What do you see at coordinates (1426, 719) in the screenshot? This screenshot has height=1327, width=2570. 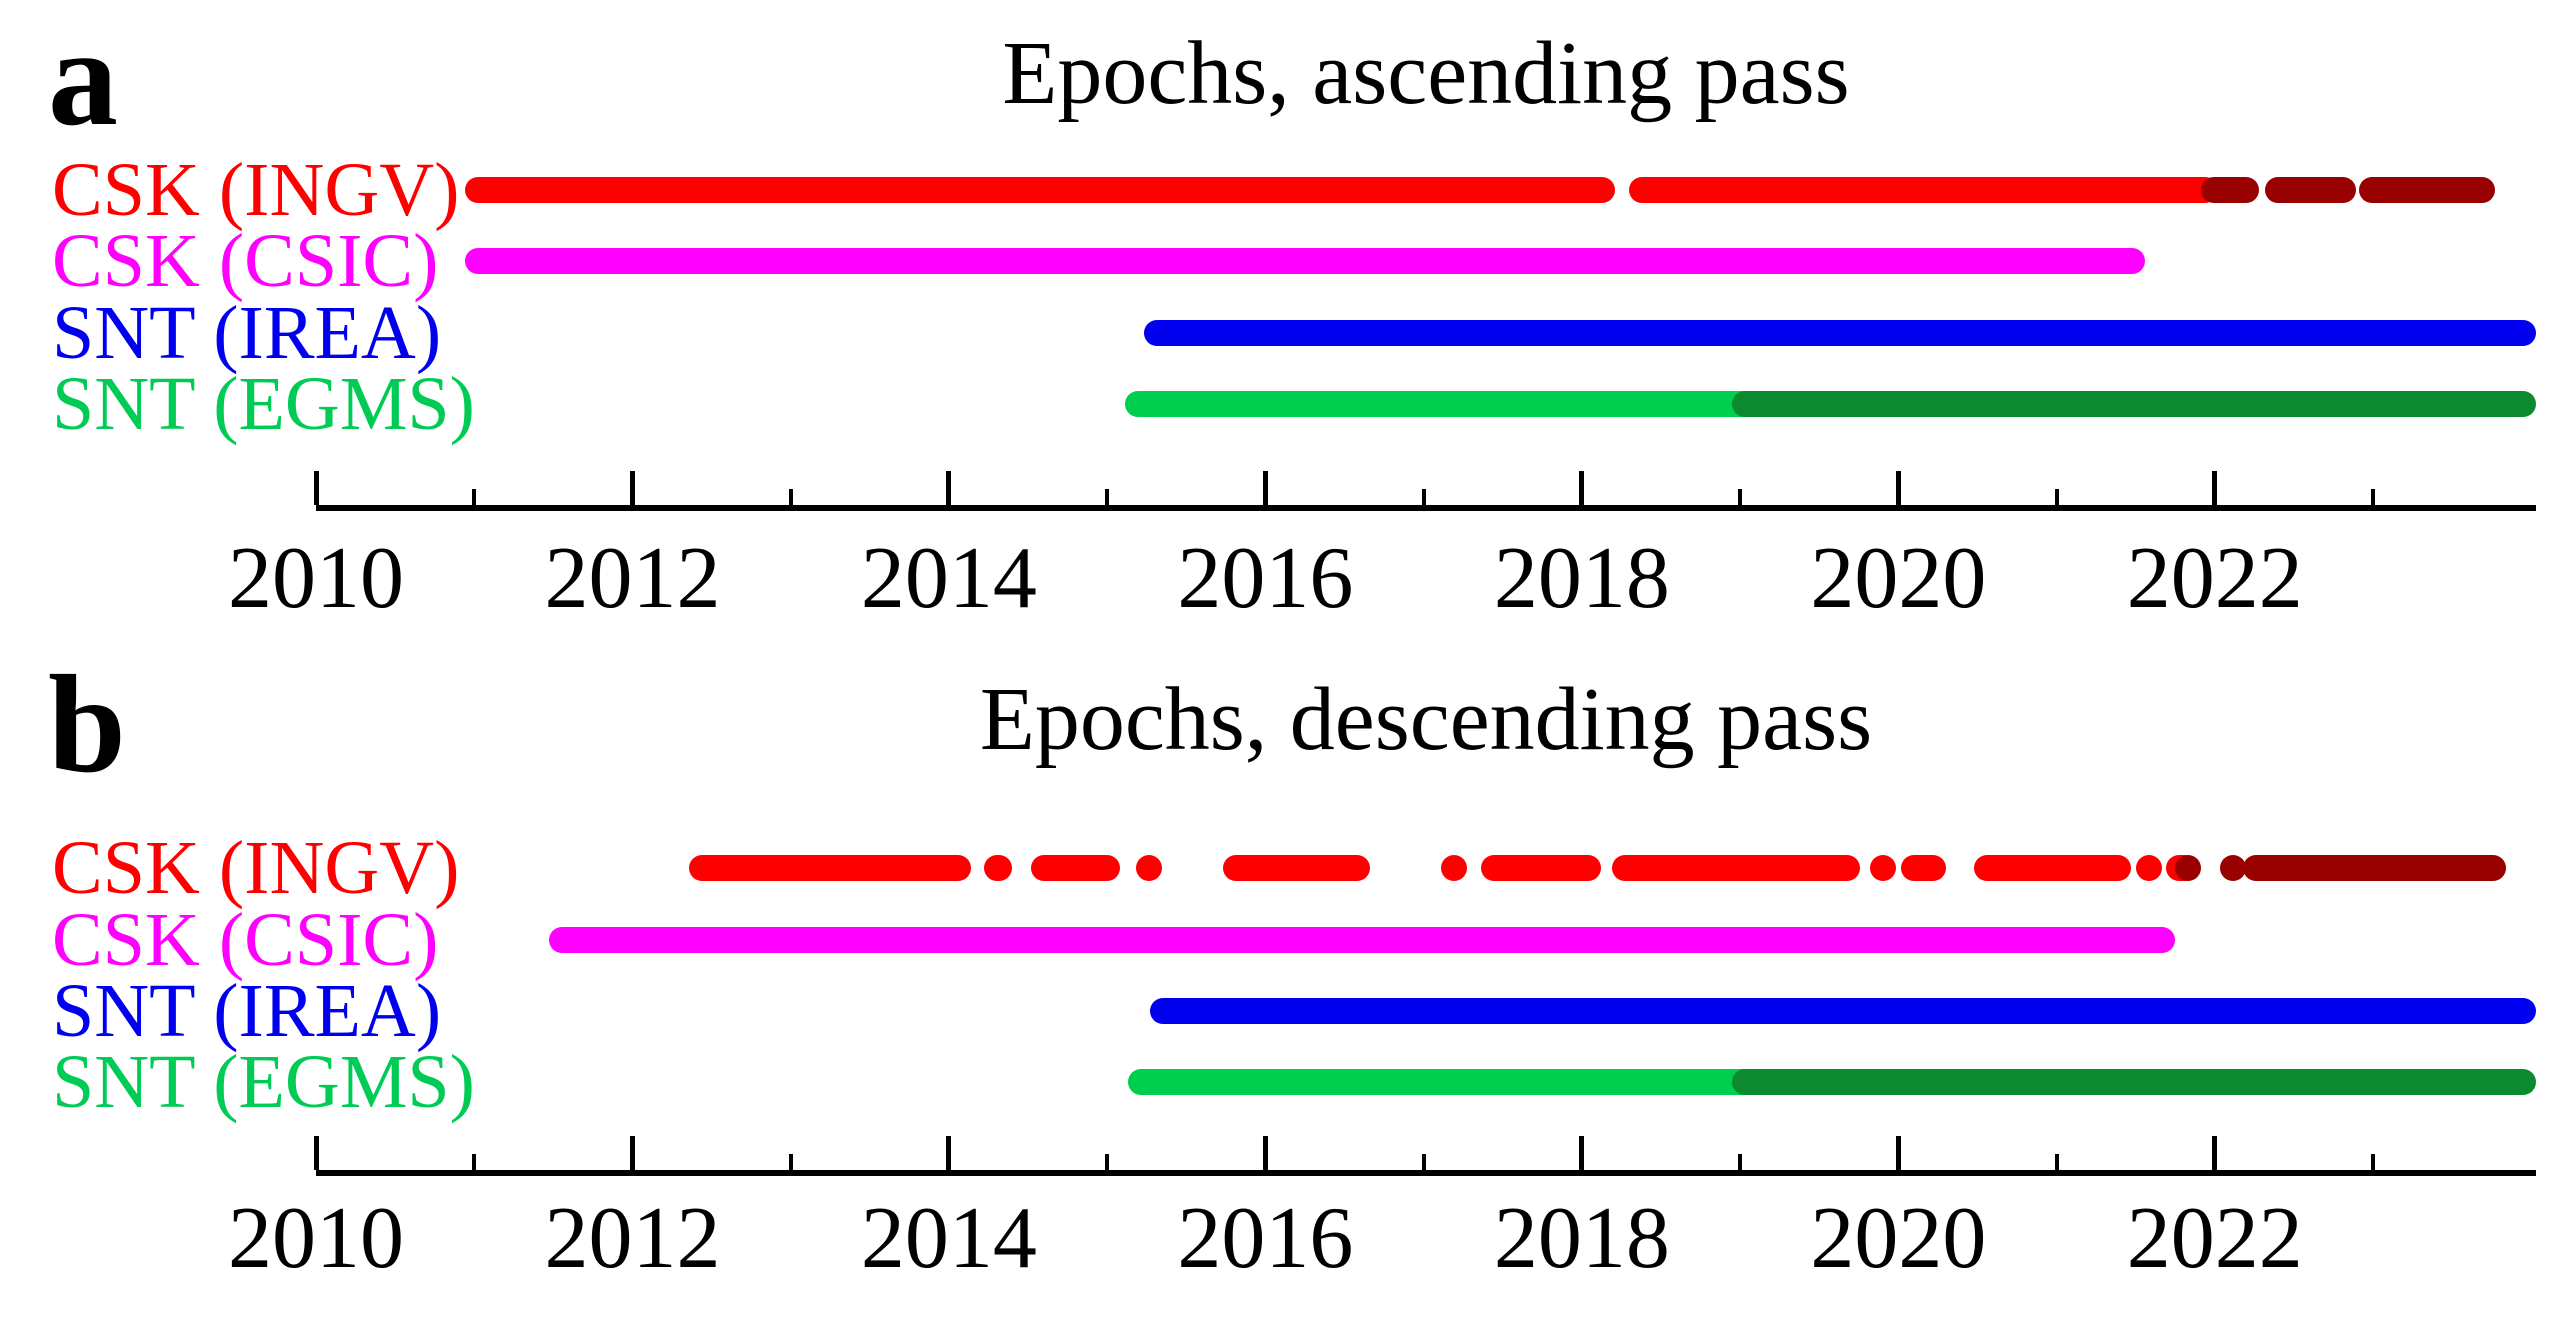 I see `panel-b-title: Epochs, descending pass` at bounding box center [1426, 719].